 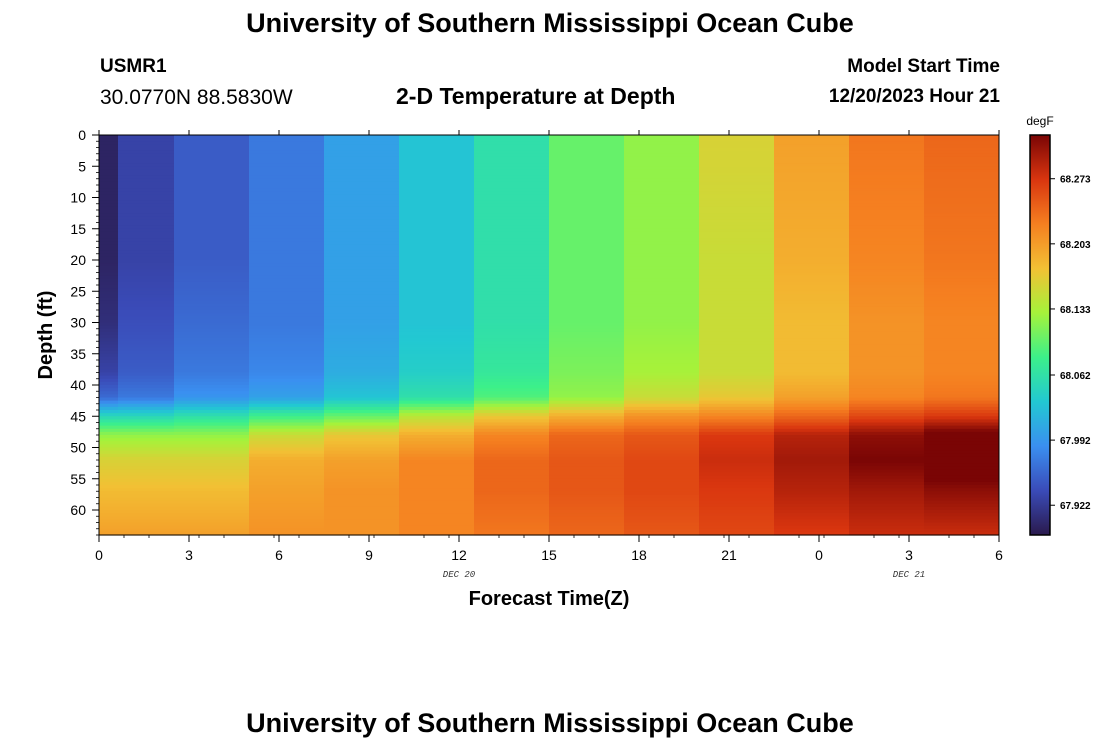 I want to click on x-tick-label: 15, so click(x=549, y=555).